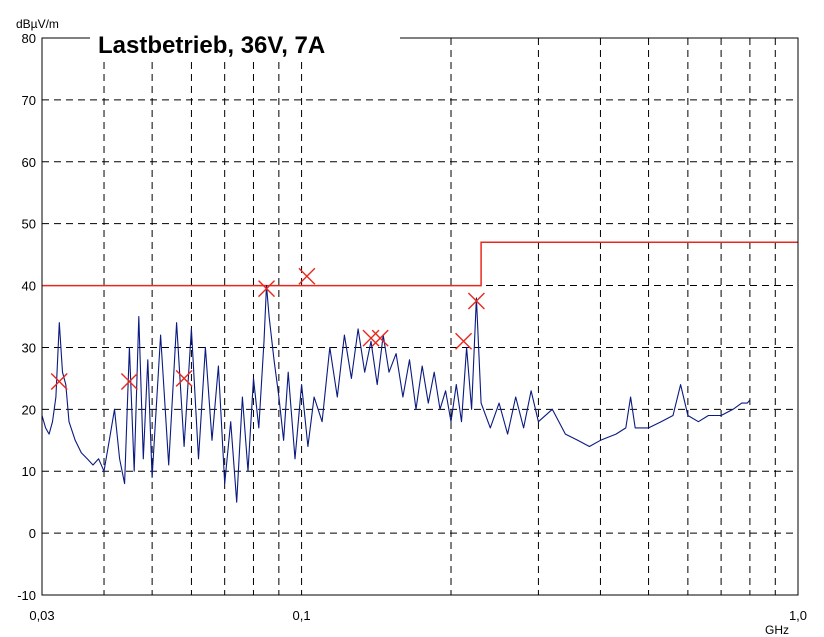  I want to click on x-tick-label: 1,0, so click(798, 615).